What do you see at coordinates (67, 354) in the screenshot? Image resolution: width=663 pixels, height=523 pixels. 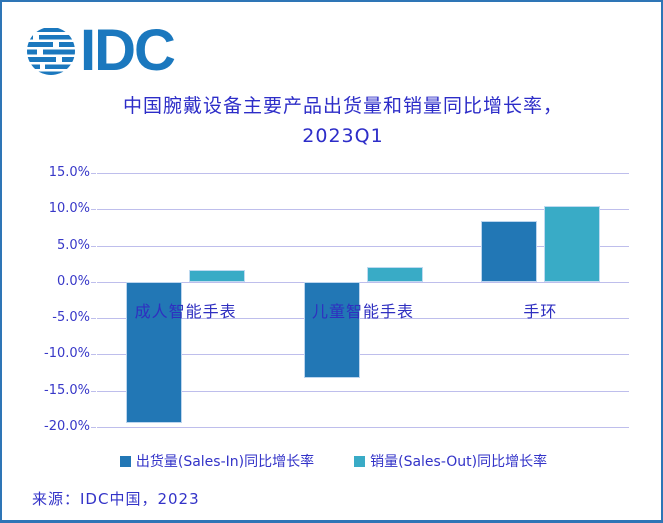 I see `y-axis-label: -10.0%` at bounding box center [67, 354].